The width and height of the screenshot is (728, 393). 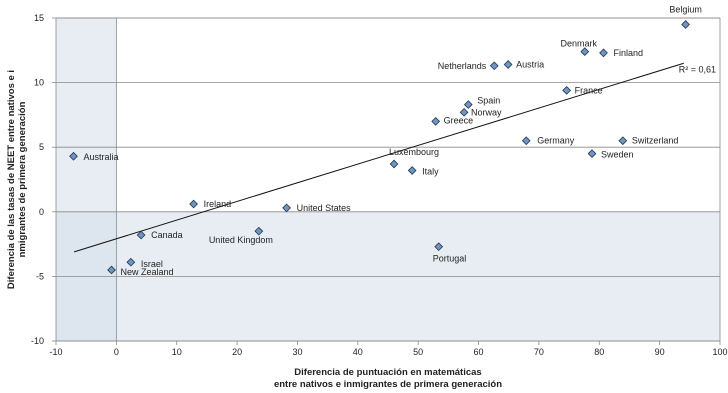 What do you see at coordinates (430, 171) in the screenshot?
I see `point-label: Italy` at bounding box center [430, 171].